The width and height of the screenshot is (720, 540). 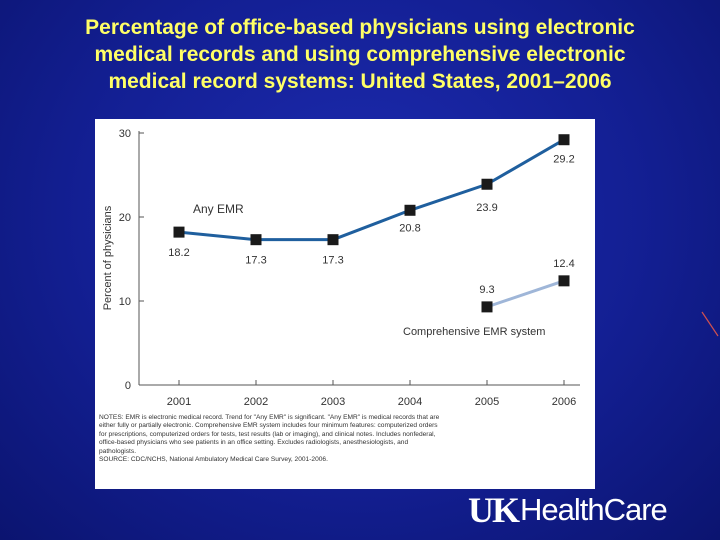 What do you see at coordinates (218, 209) in the screenshot?
I see `series-name-any-emr: Any EMR` at bounding box center [218, 209].